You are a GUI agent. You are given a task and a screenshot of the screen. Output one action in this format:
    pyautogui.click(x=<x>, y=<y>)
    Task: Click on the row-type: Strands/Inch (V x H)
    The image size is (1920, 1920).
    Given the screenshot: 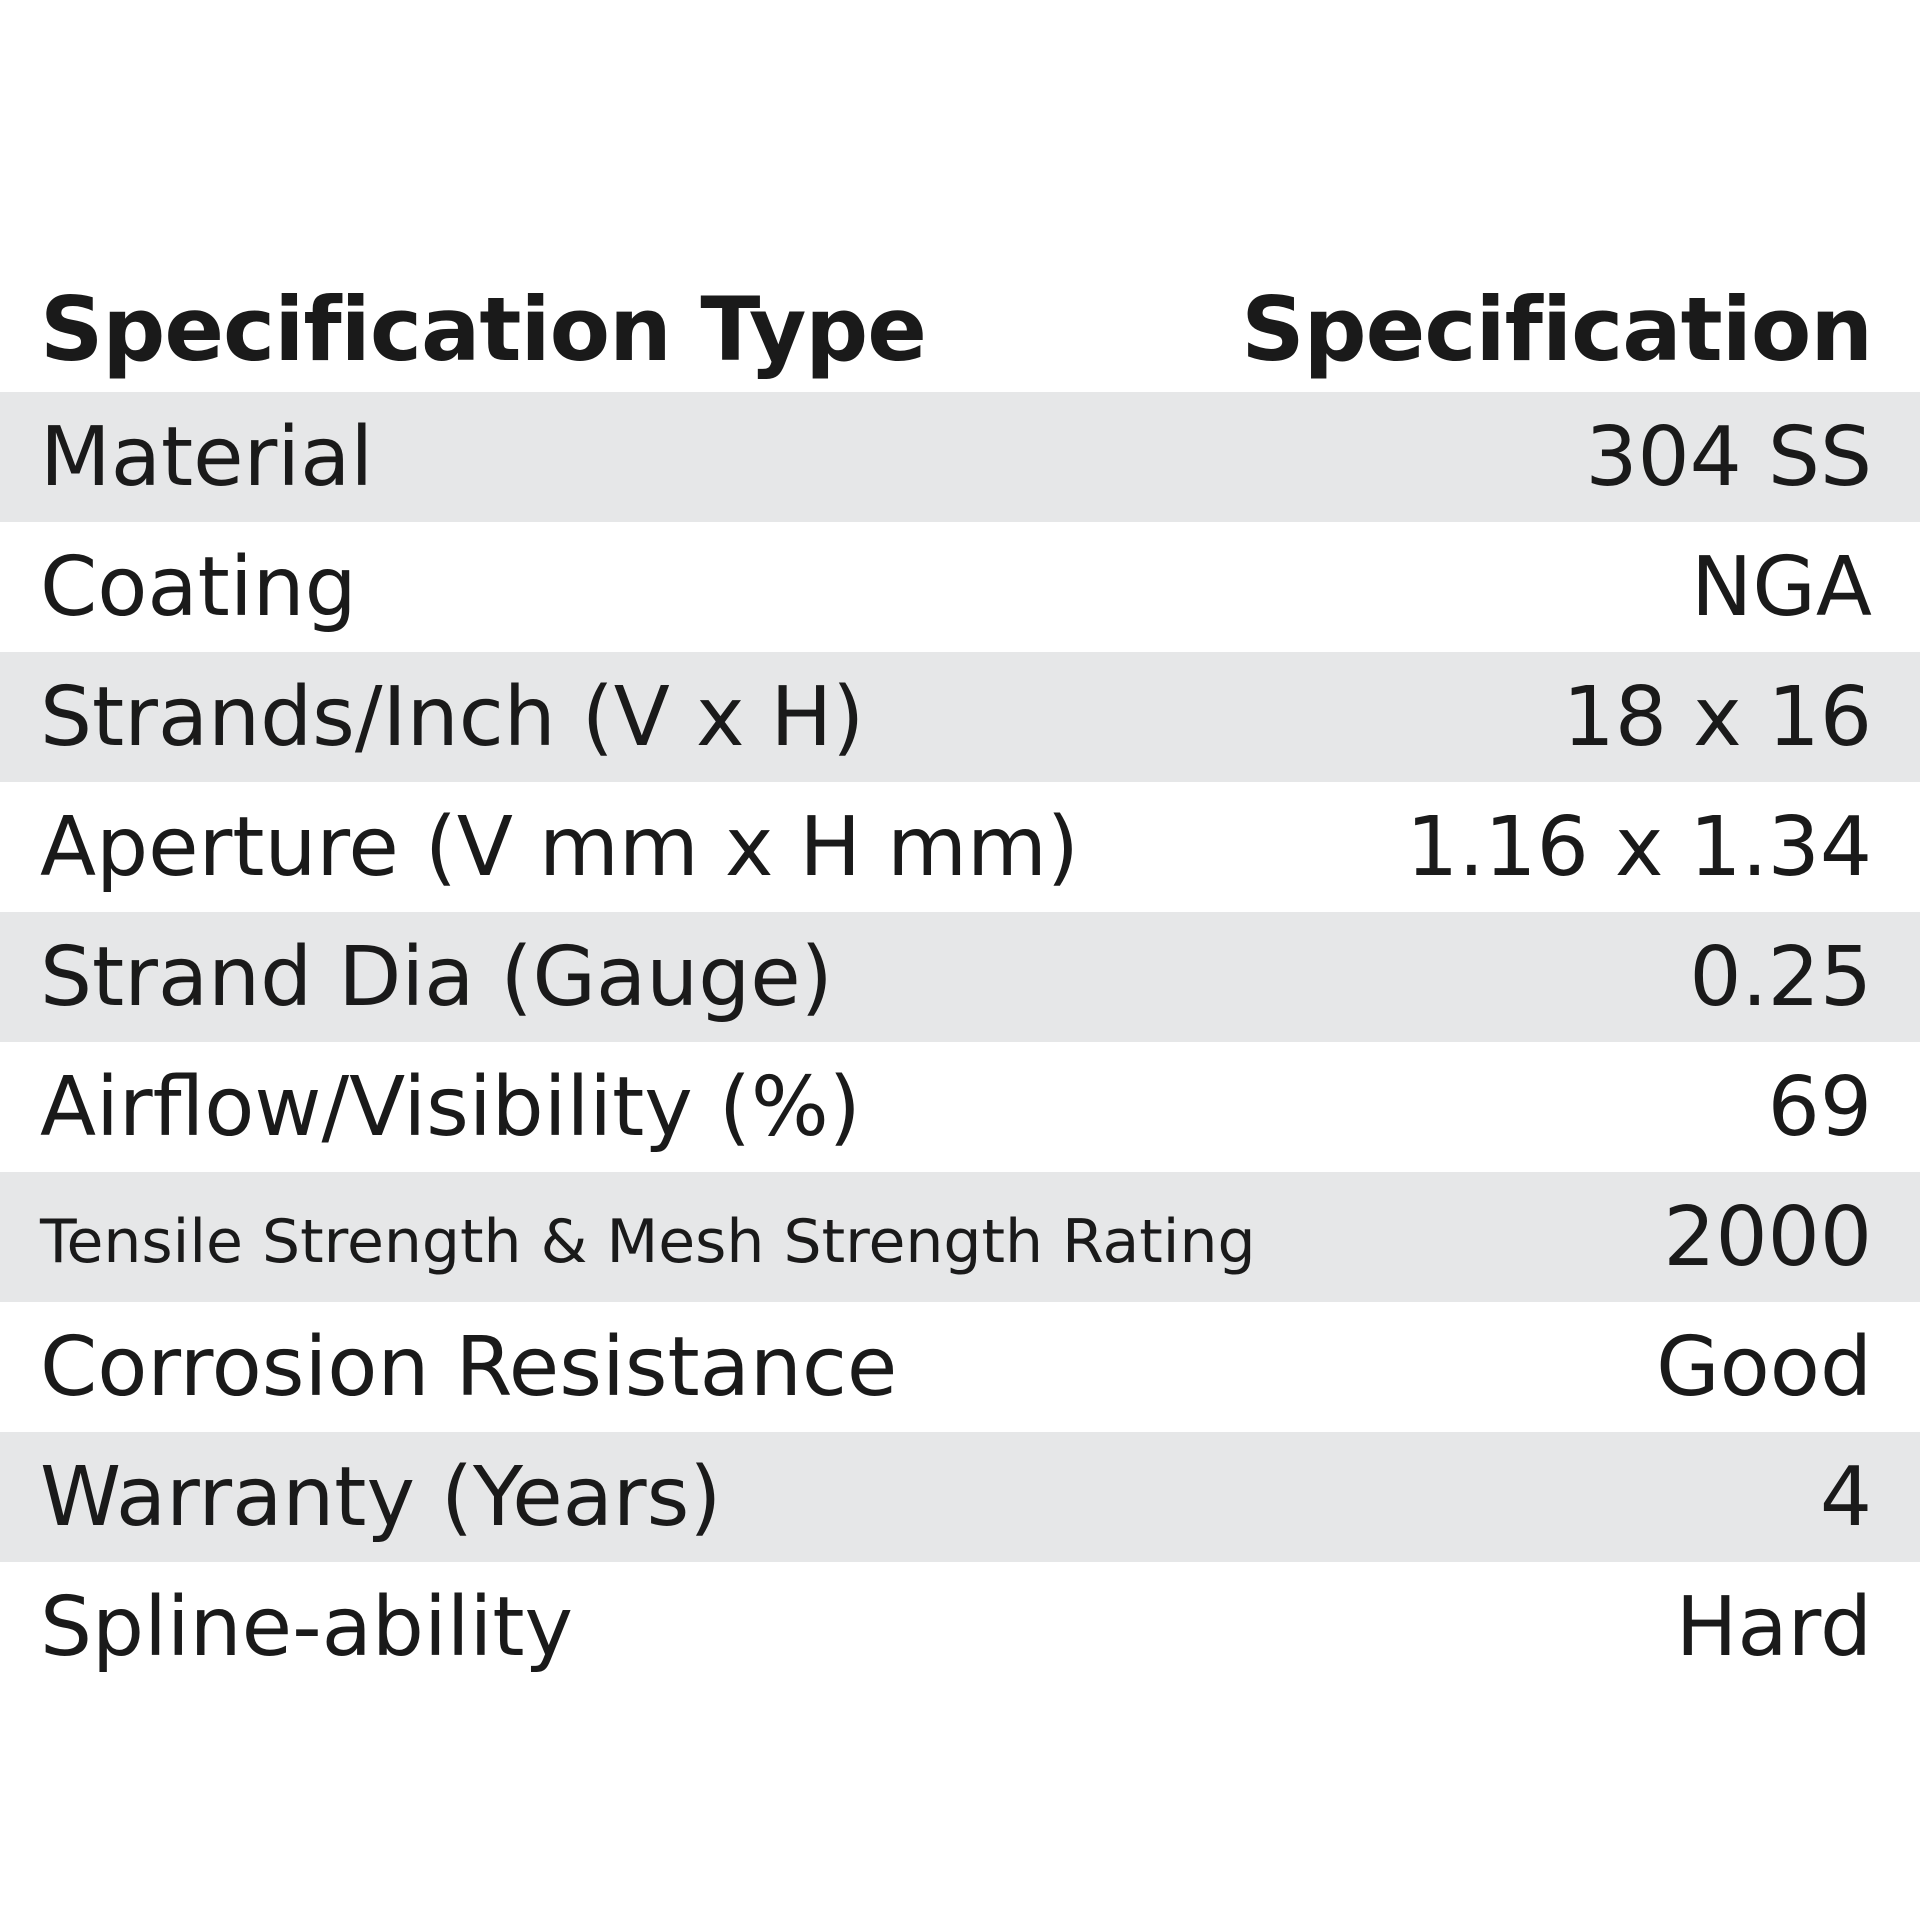 What is the action you would take?
    pyautogui.click(x=452, y=717)
    